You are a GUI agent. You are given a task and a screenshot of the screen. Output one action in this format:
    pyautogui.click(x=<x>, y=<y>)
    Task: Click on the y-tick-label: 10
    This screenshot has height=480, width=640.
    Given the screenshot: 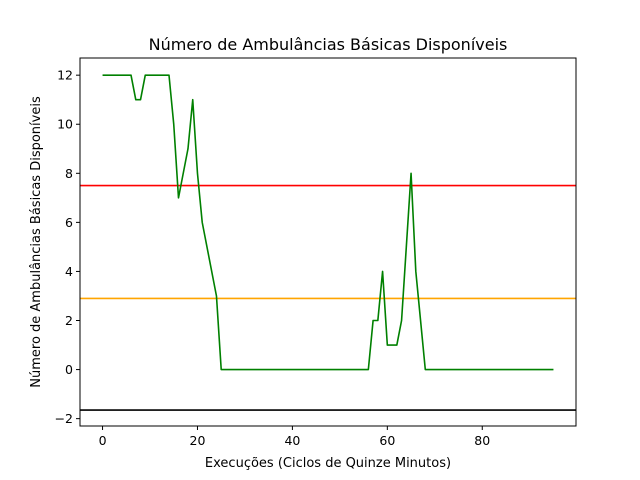 What is the action you would take?
    pyautogui.click(x=65, y=124)
    